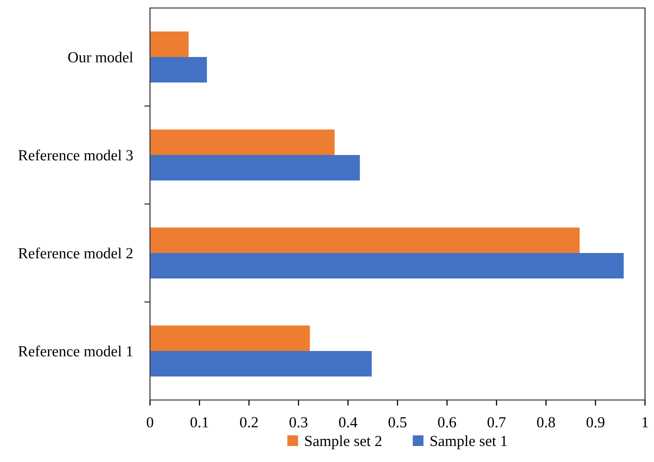 Image resolution: width=654 pixels, height=462 pixels. Describe the element at coordinates (497, 422) in the screenshot. I see `x-tick-label: 0.7` at that location.